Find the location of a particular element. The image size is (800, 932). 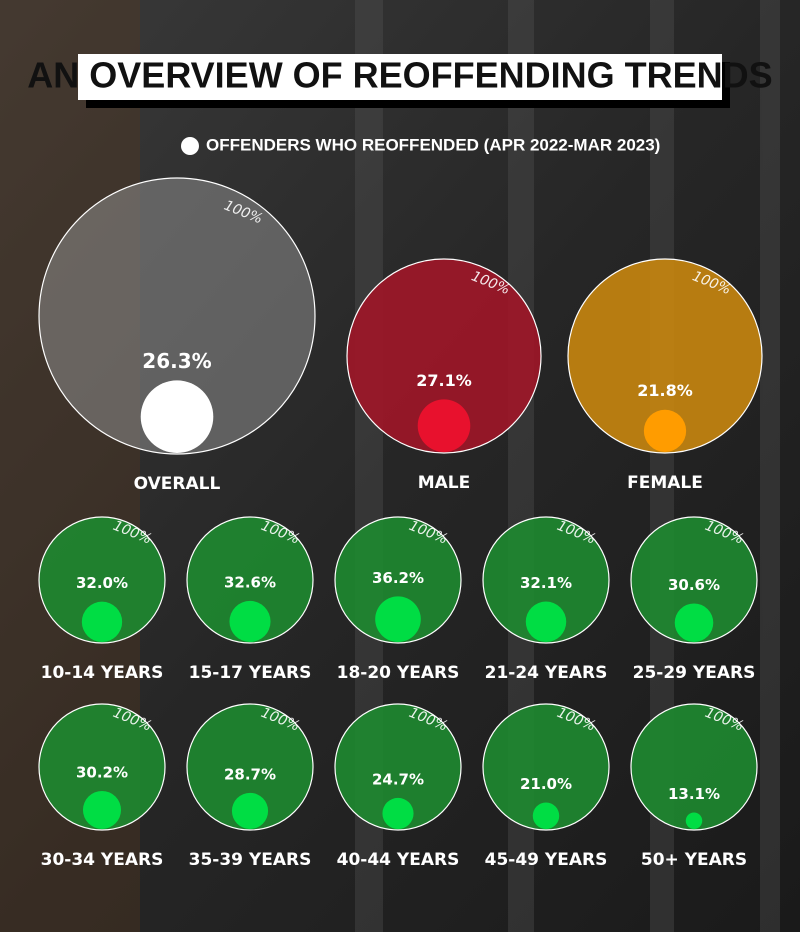

value-label: 28.7% is located at coordinates (250, 774).